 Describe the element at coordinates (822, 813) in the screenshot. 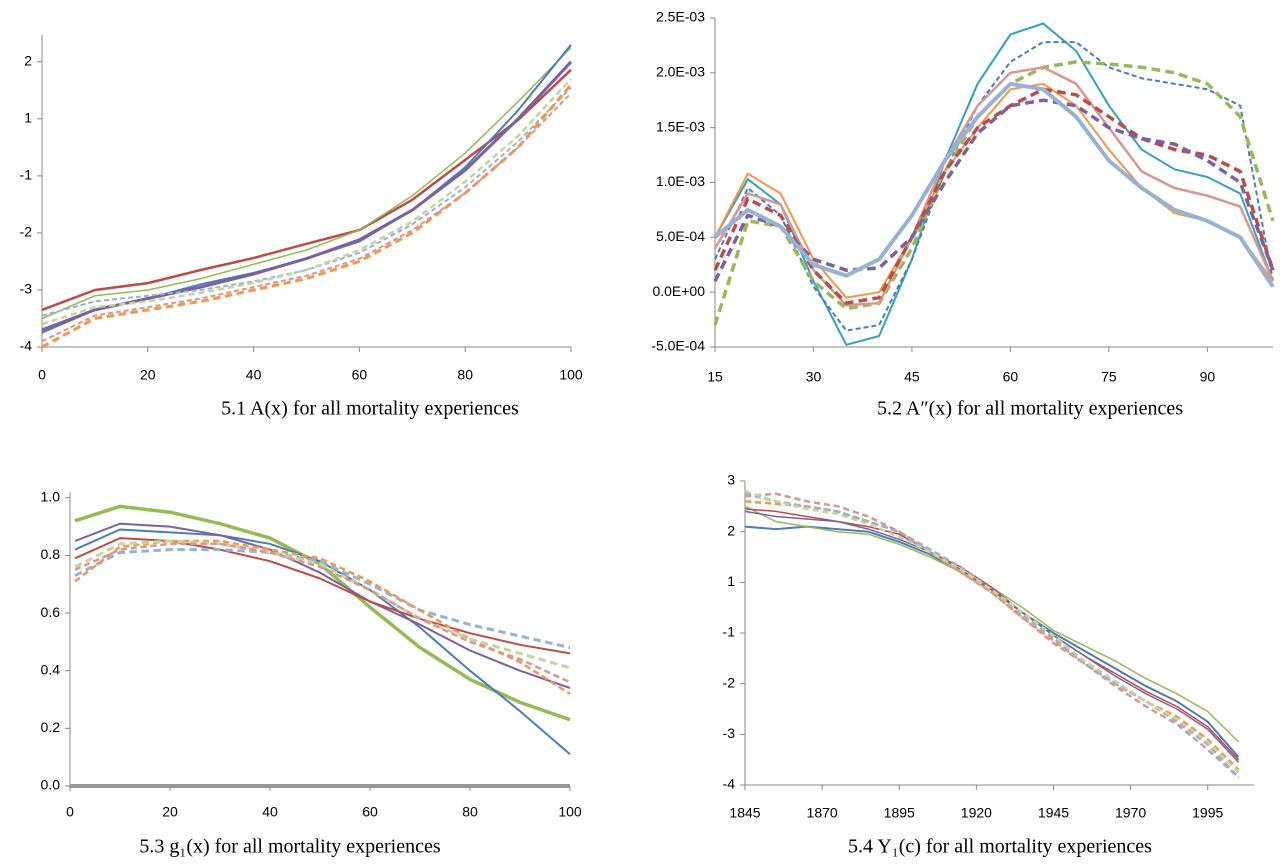

I see `x-tick-label: 1870` at that location.